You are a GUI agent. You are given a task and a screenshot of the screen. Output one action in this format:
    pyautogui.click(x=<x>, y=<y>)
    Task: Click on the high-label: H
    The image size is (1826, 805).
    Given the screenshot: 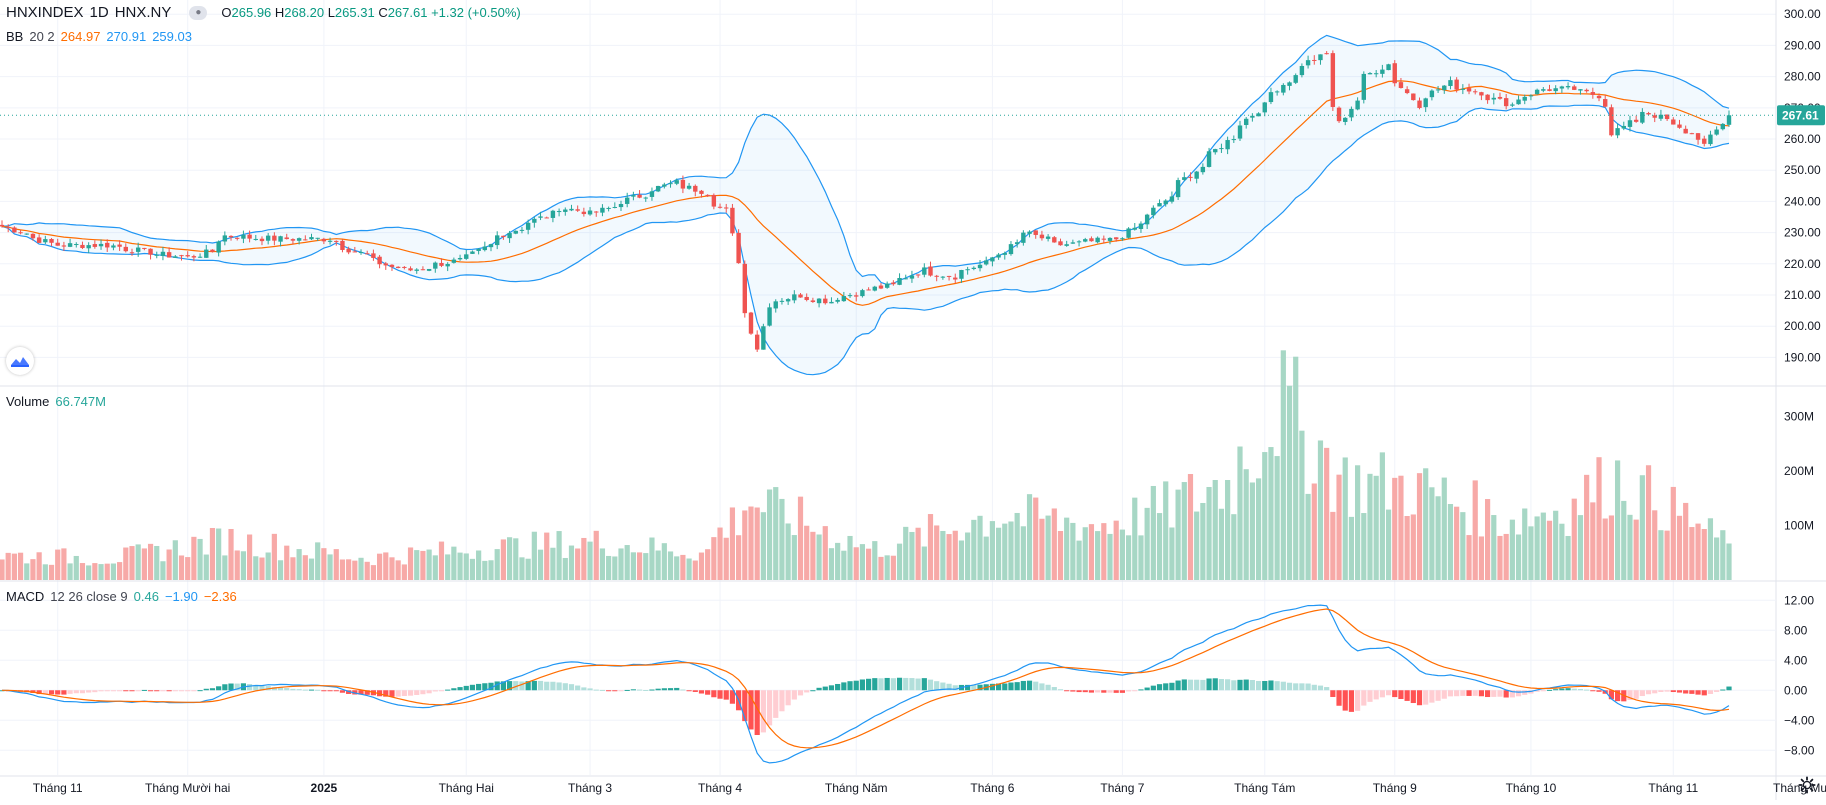 What is the action you would take?
    pyautogui.click(x=279, y=12)
    